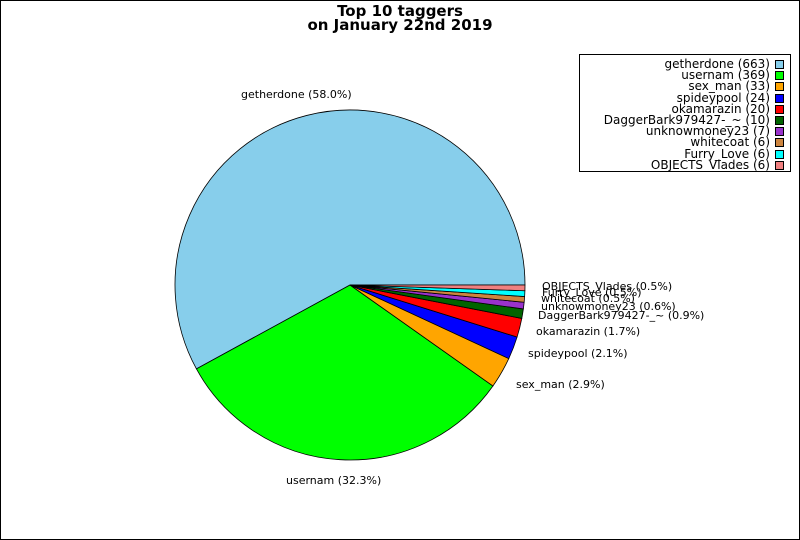 This screenshot has width=800, height=540. What do you see at coordinates (725, 75) in the screenshot?
I see `legend-label: usernam (369)` at bounding box center [725, 75].